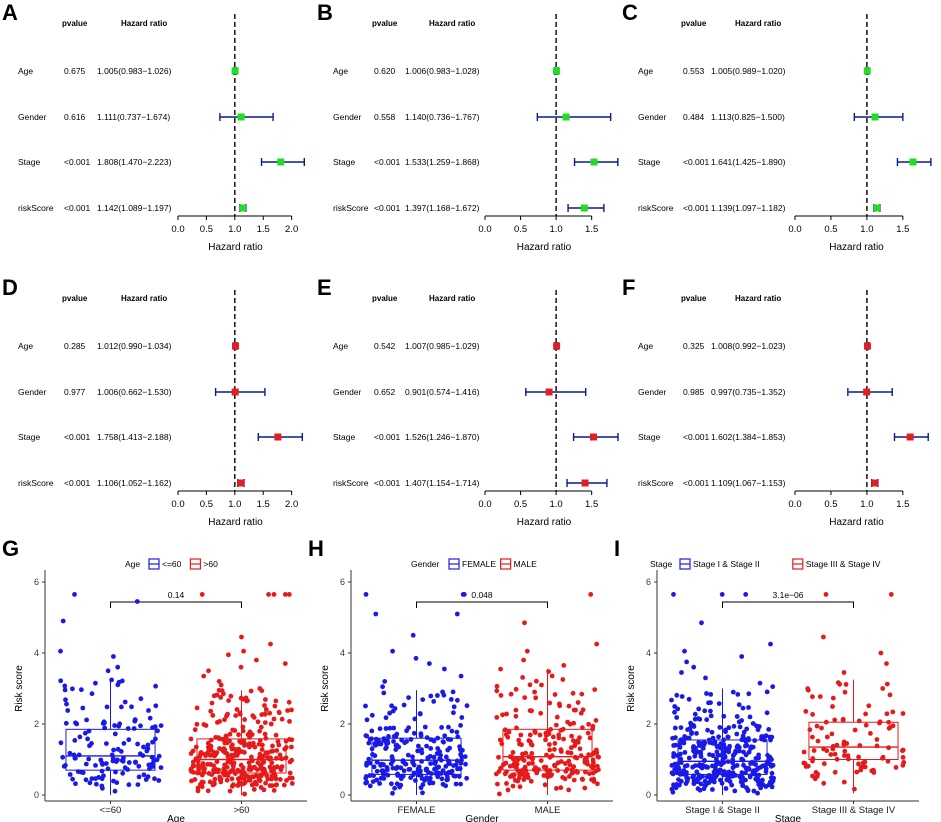 The image size is (941, 822). I want to click on hazard-ratio-header: Hazard ratio, so click(758, 23).